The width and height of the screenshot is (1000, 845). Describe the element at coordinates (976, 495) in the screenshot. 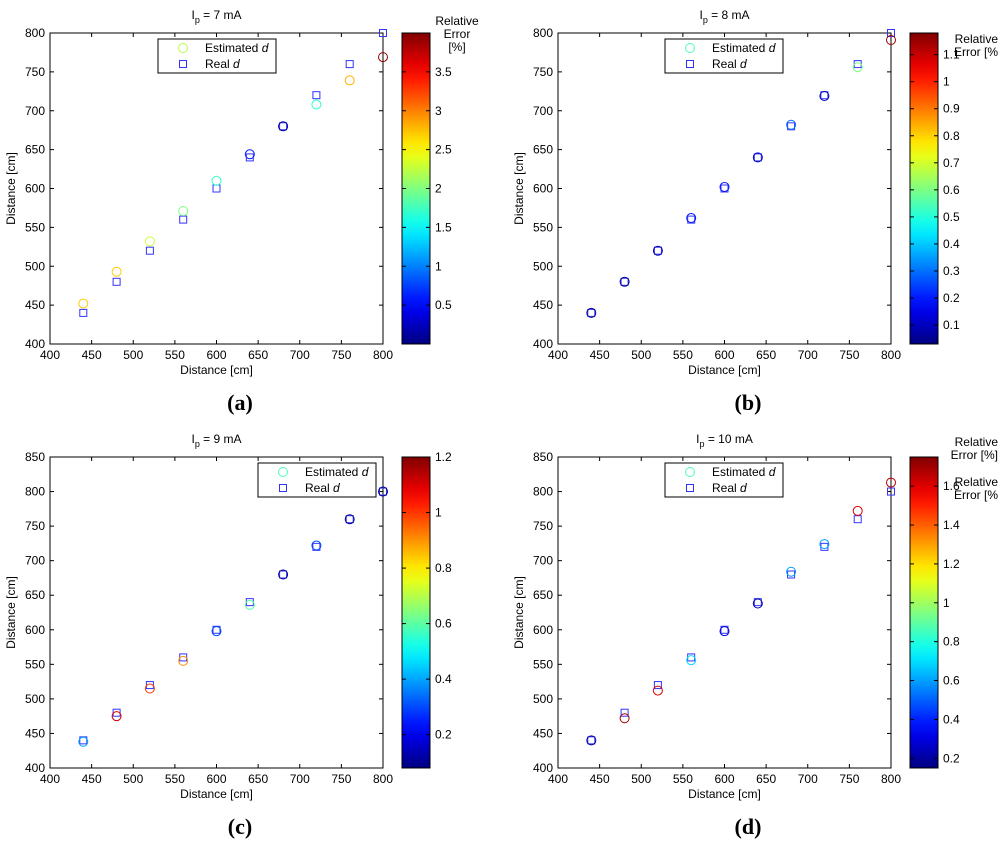

I see `colorbar-label-line: Error [%` at that location.